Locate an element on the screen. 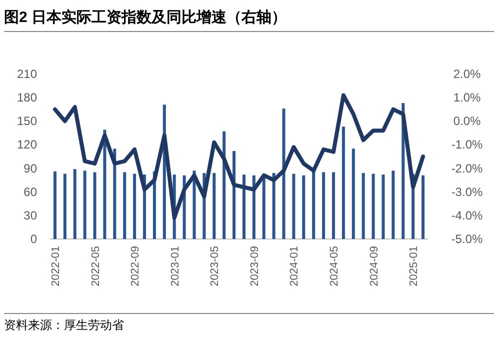 The image size is (501, 337). x-tick-label: 2024-01 is located at coordinates (294, 266).